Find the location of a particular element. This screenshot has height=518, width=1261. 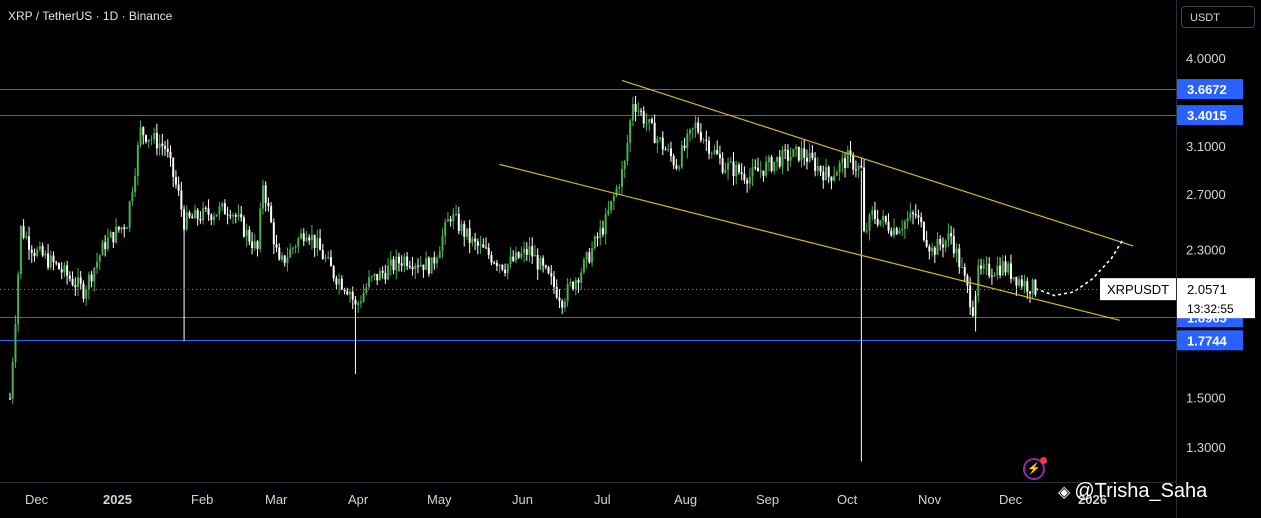

channel-upper-line is located at coordinates (877, 163).